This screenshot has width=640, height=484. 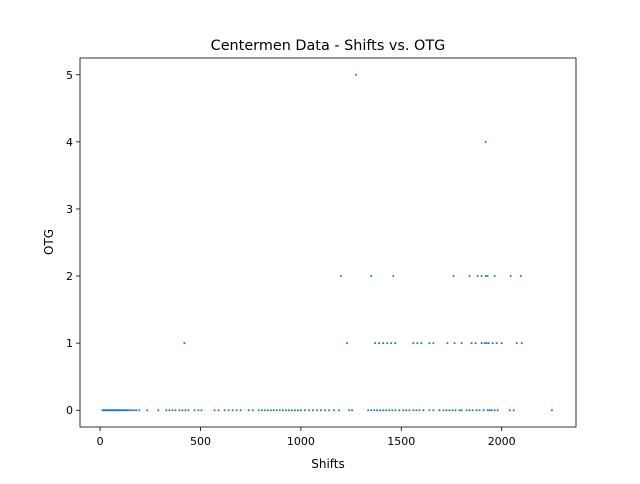 I want to click on y-tick-label: 0, so click(x=69, y=410).